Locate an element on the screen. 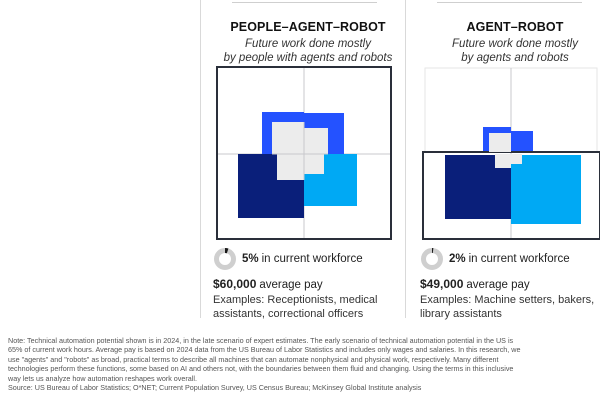 Image resolution: width=600 pixels, height=411 pixels. average-pay: $49,000 average pay is located at coordinates (475, 284).